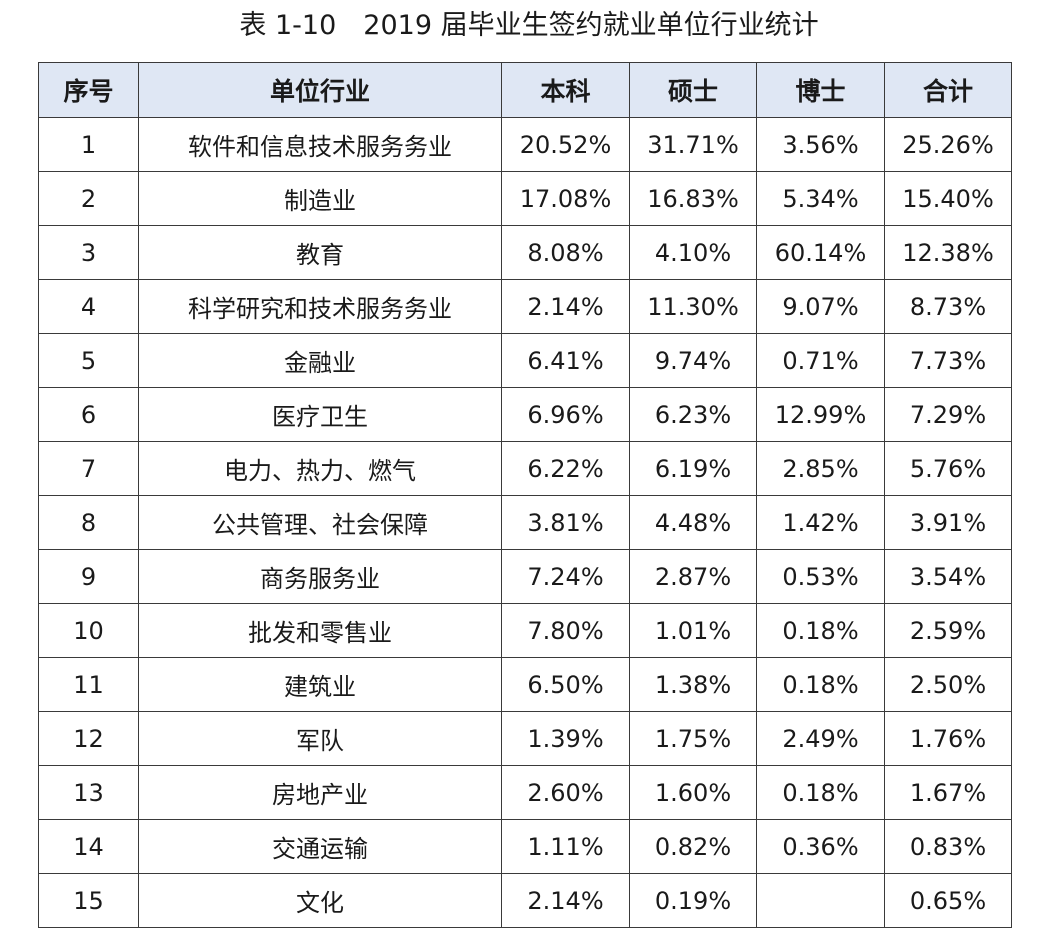 This screenshot has height=945, width=1058. What do you see at coordinates (525, 198) in the screenshot?
I see `table-row: 2 制造业 17.08% 16.83% 5.34% 15.40%` at bounding box center [525, 198].